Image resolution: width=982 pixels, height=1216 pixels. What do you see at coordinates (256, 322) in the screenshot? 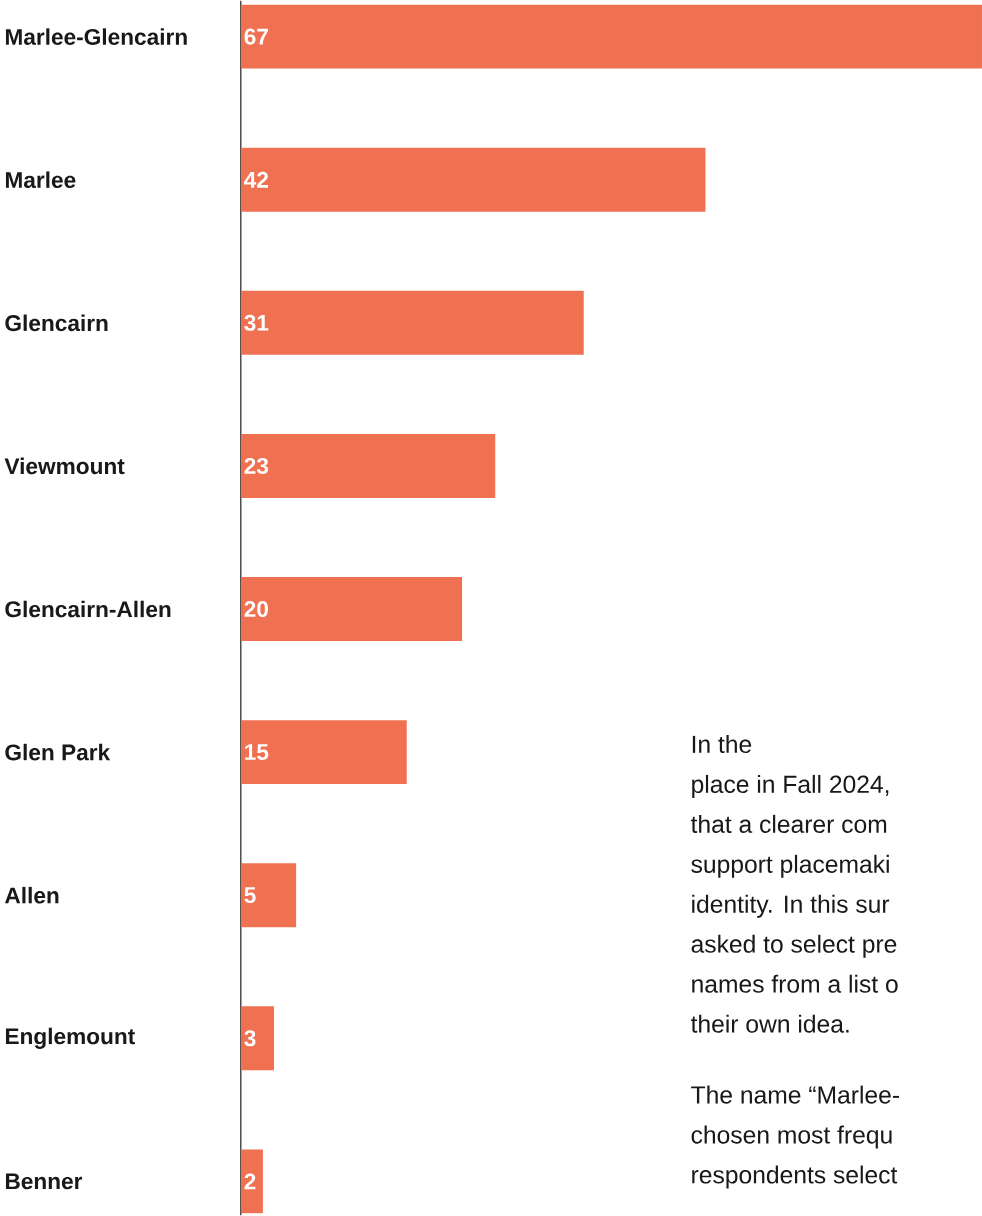
I see `data-label: 31` at bounding box center [256, 322].